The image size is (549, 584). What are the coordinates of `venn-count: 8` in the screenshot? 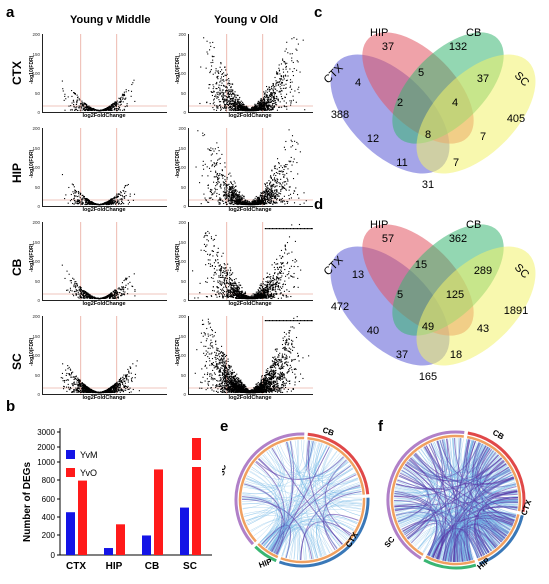 It's located at (428, 135).